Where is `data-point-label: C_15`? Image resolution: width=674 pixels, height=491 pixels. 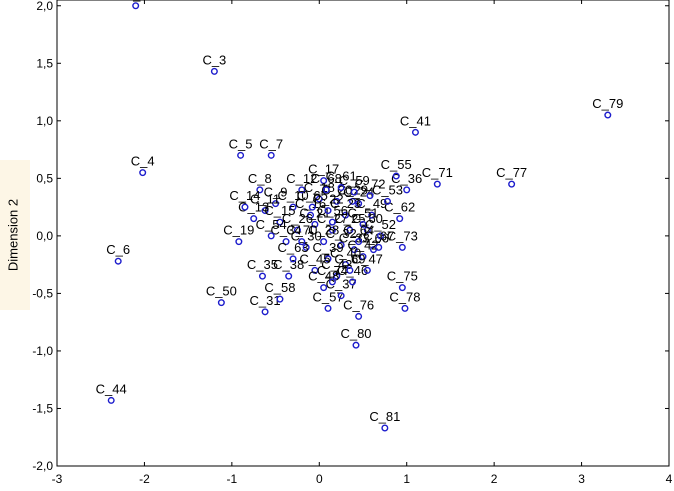
data-point-label: C_15 is located at coordinates (279, 210).